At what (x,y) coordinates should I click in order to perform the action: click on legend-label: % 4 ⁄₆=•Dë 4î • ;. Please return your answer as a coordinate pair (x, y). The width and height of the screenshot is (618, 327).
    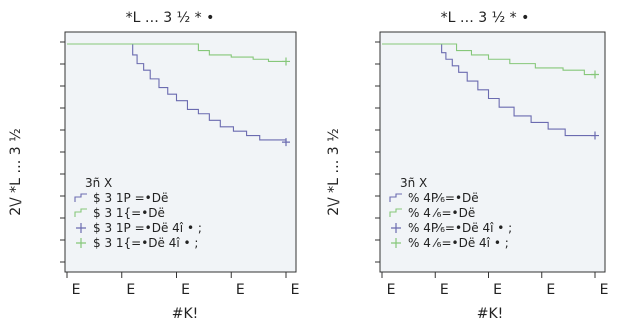
    Looking at the image, I should click on (458, 243).